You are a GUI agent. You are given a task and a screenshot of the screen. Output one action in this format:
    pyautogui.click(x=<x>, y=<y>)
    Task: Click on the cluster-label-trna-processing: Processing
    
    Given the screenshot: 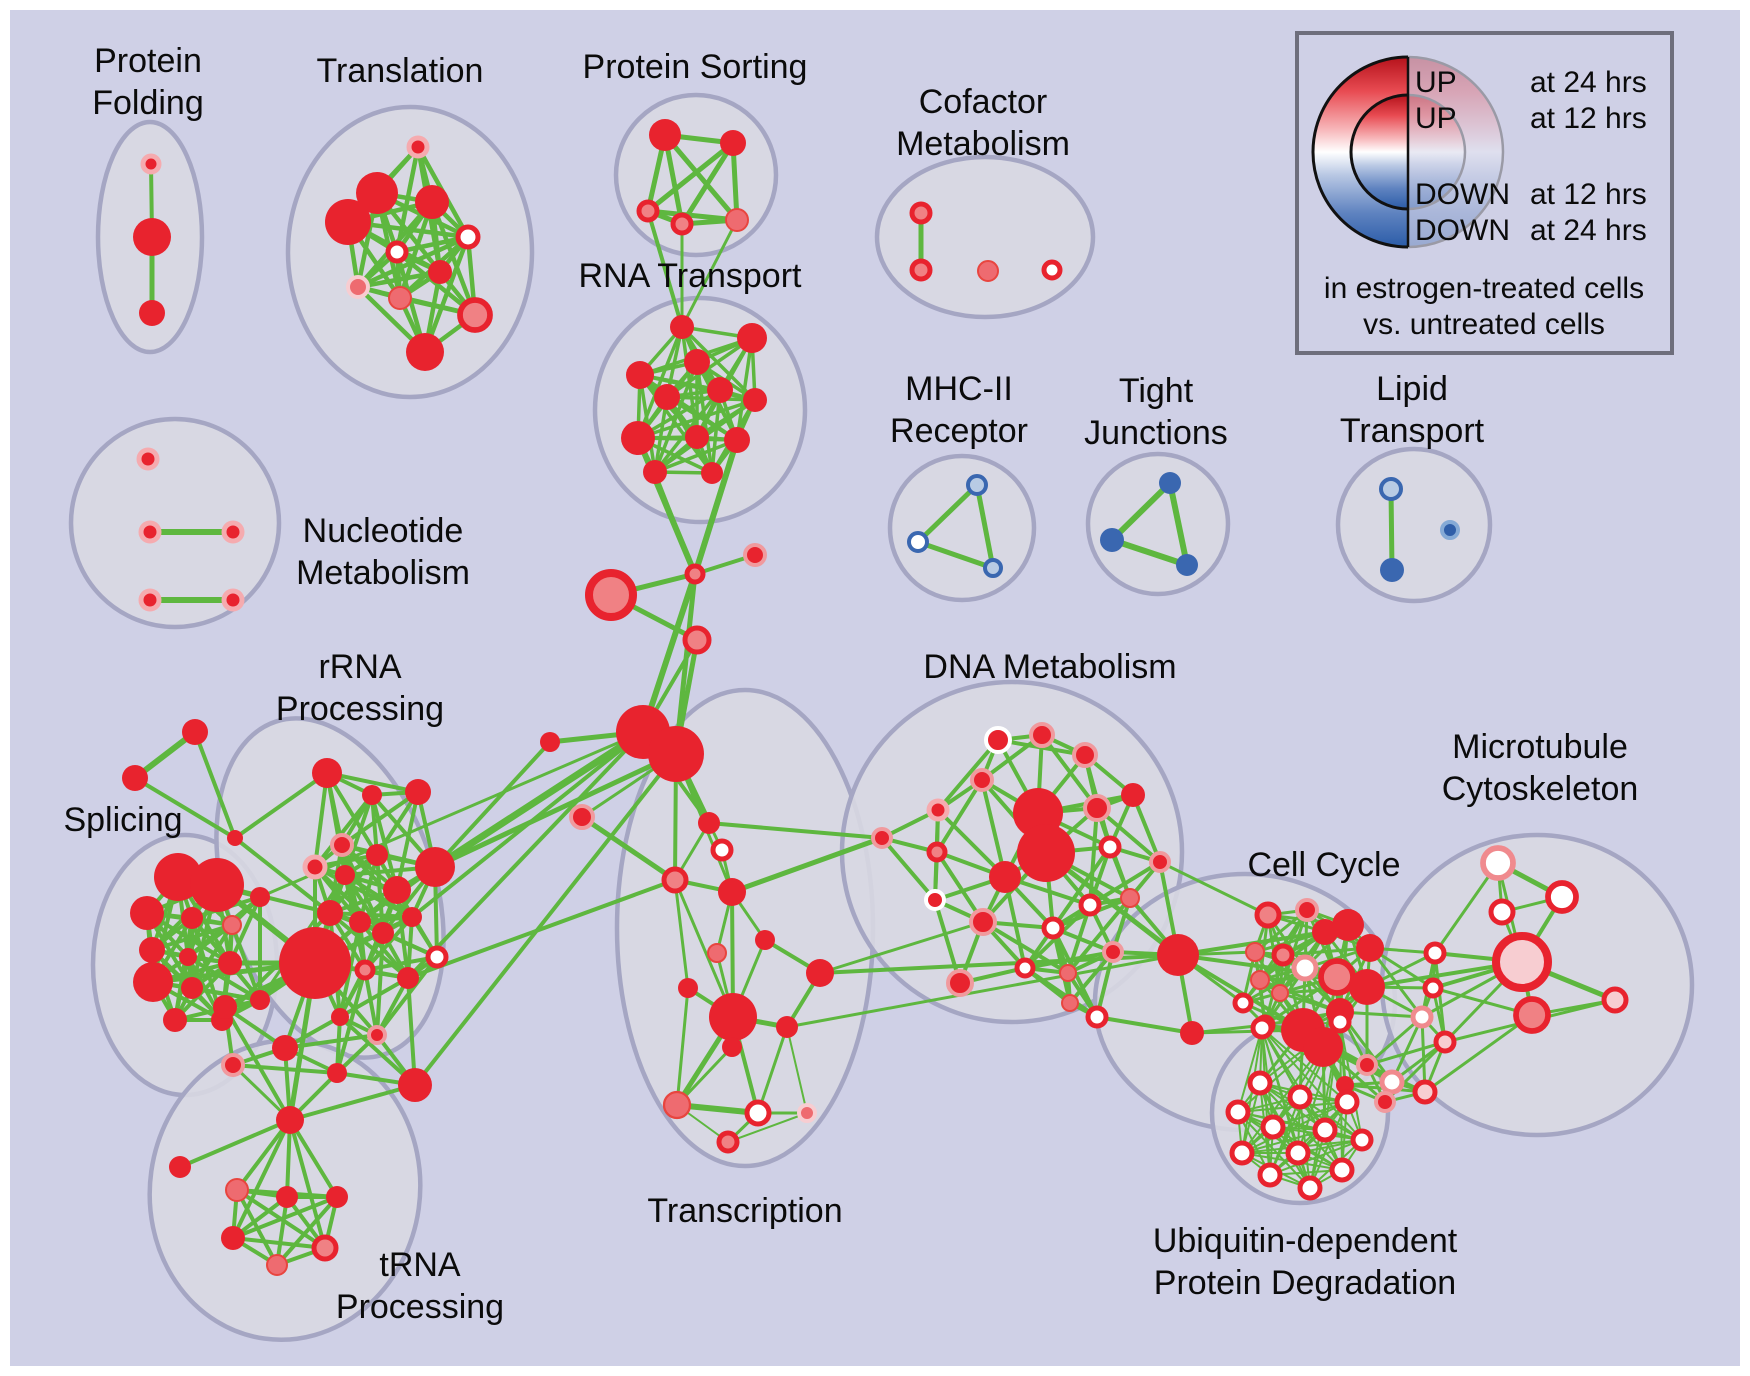 What is the action you would take?
    pyautogui.click(x=420, y=1307)
    